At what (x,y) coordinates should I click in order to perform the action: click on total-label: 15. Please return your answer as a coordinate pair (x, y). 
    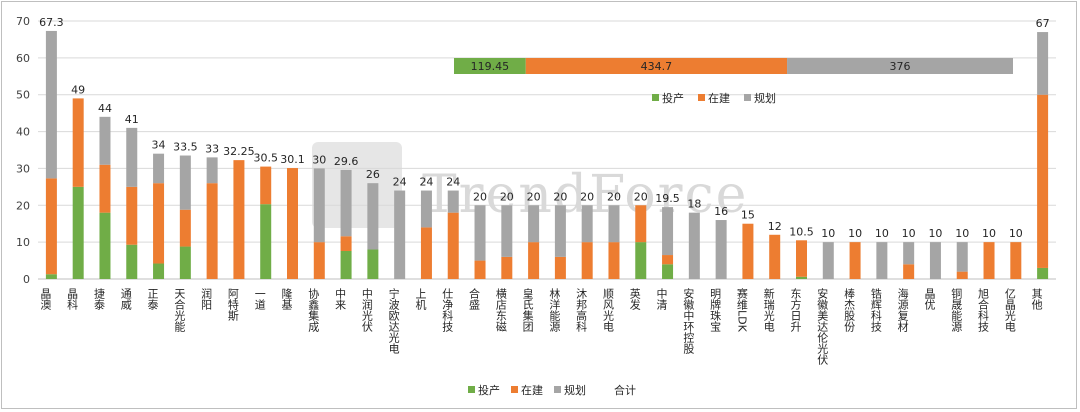
    Looking at the image, I should click on (748, 215).